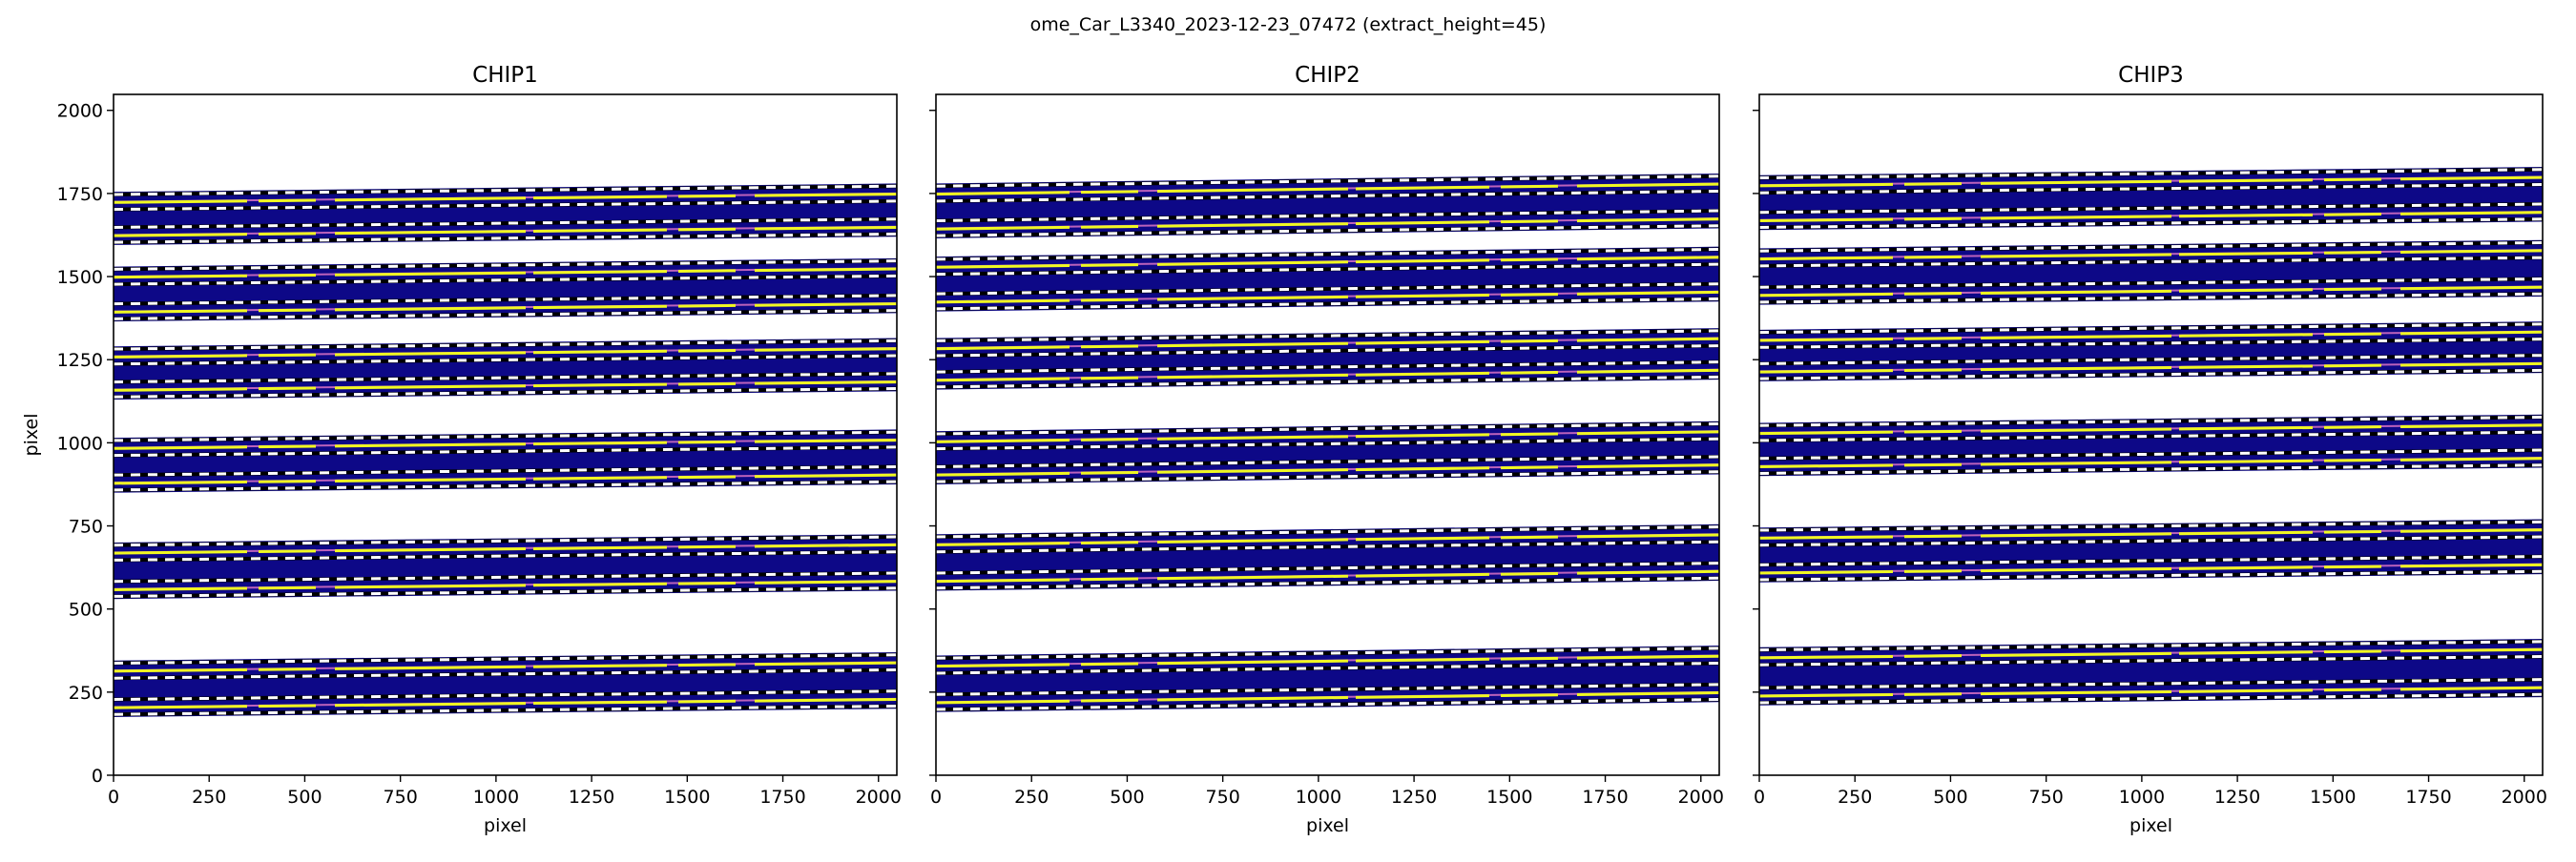  Describe the element at coordinates (80, 194) in the screenshot. I see `y-tick-label: 1750` at that location.